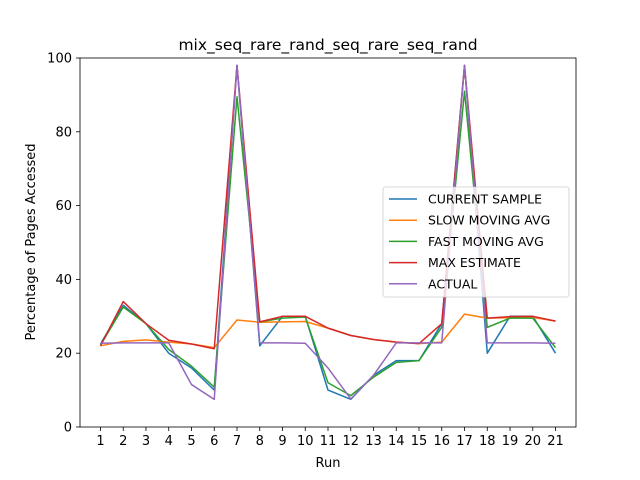  Describe the element at coordinates (419, 441) in the screenshot. I see `x-tick-label: 15` at that location.